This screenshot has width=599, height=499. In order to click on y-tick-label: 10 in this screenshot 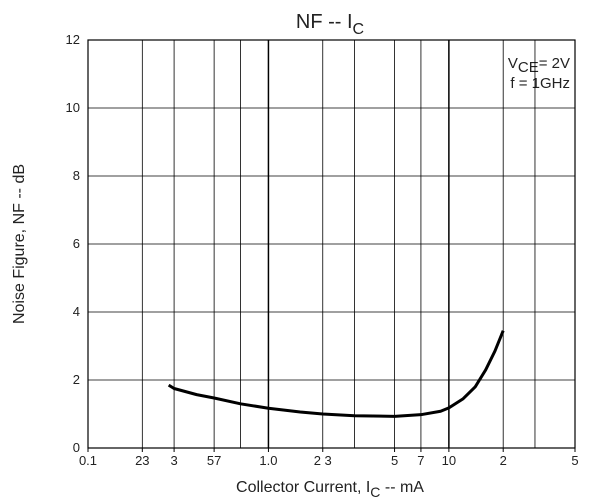, I will do `click(73, 107)`.